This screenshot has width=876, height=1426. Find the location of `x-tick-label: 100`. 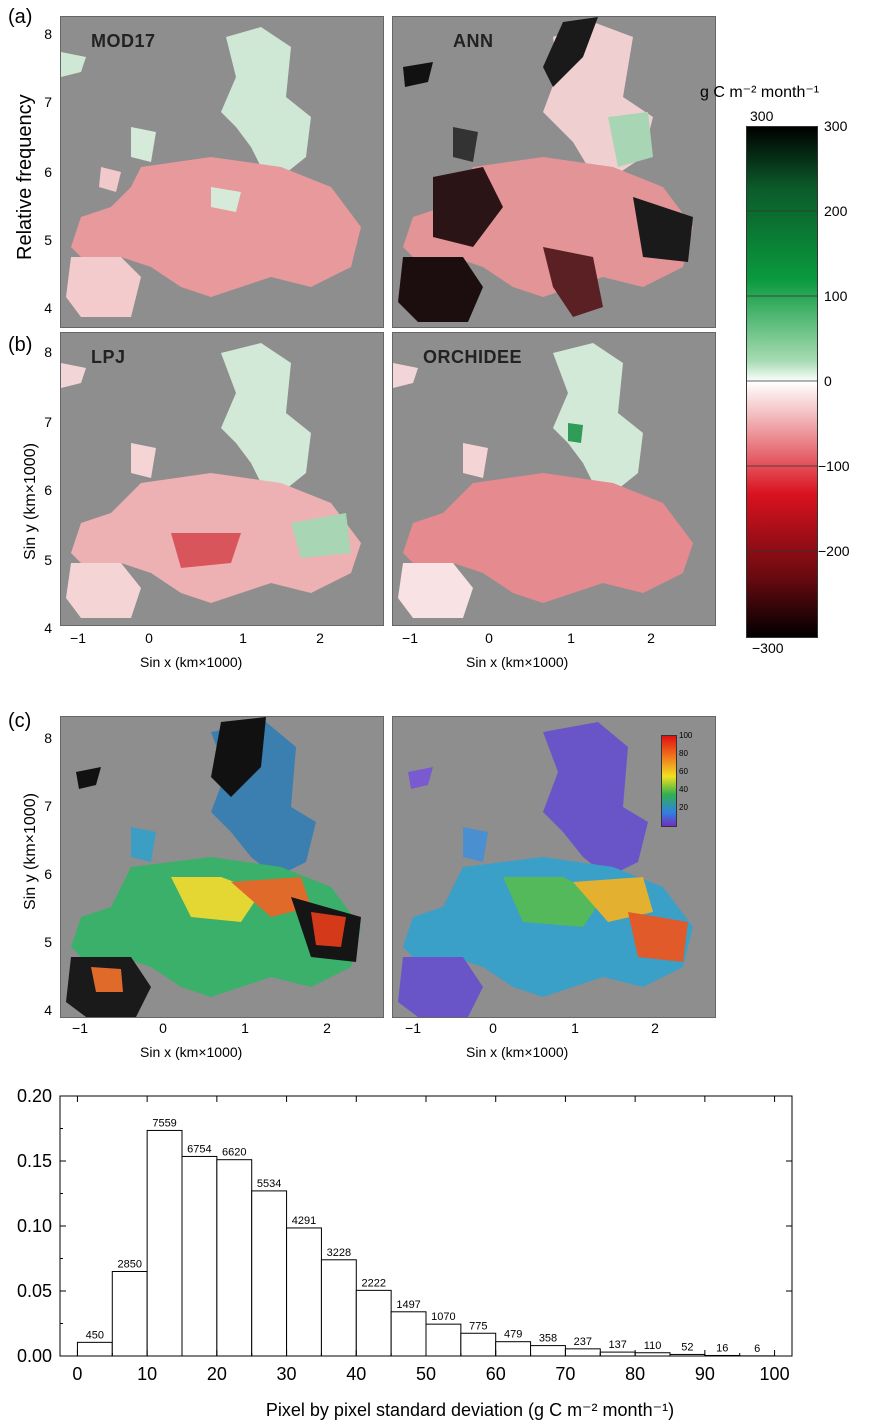

x-tick-label: 100 is located at coordinates (775, 1374).